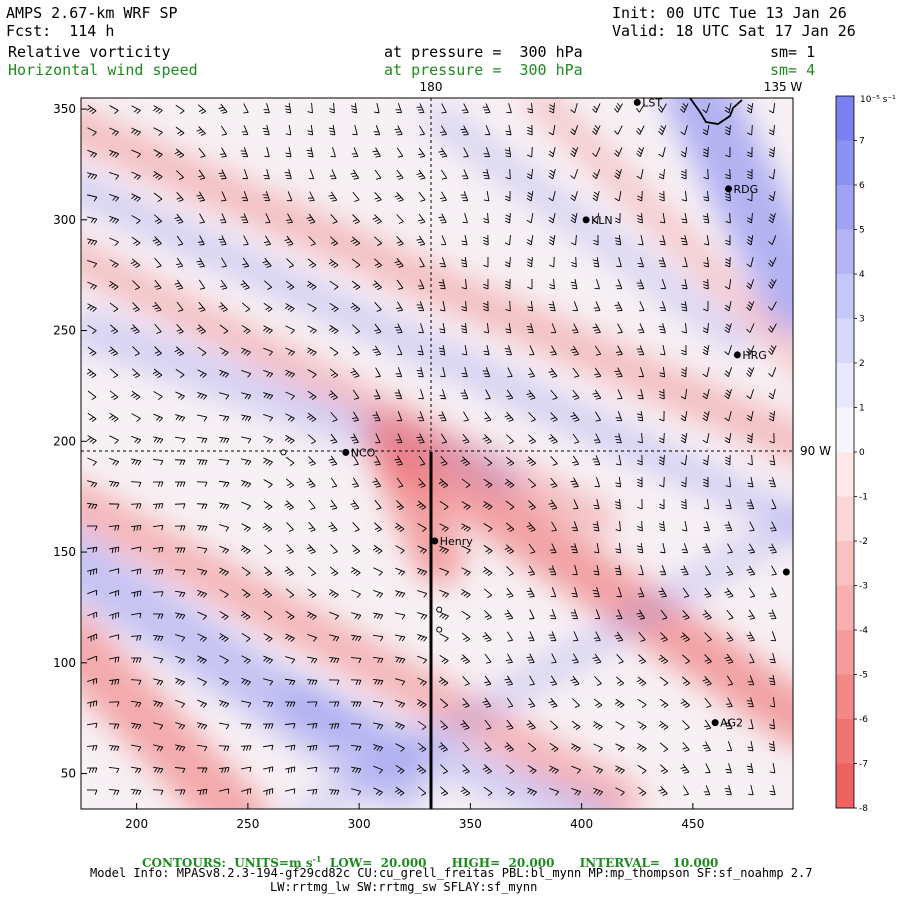  Describe the element at coordinates (64, 109) in the screenshot. I see `y-tick-label: 350` at that location.